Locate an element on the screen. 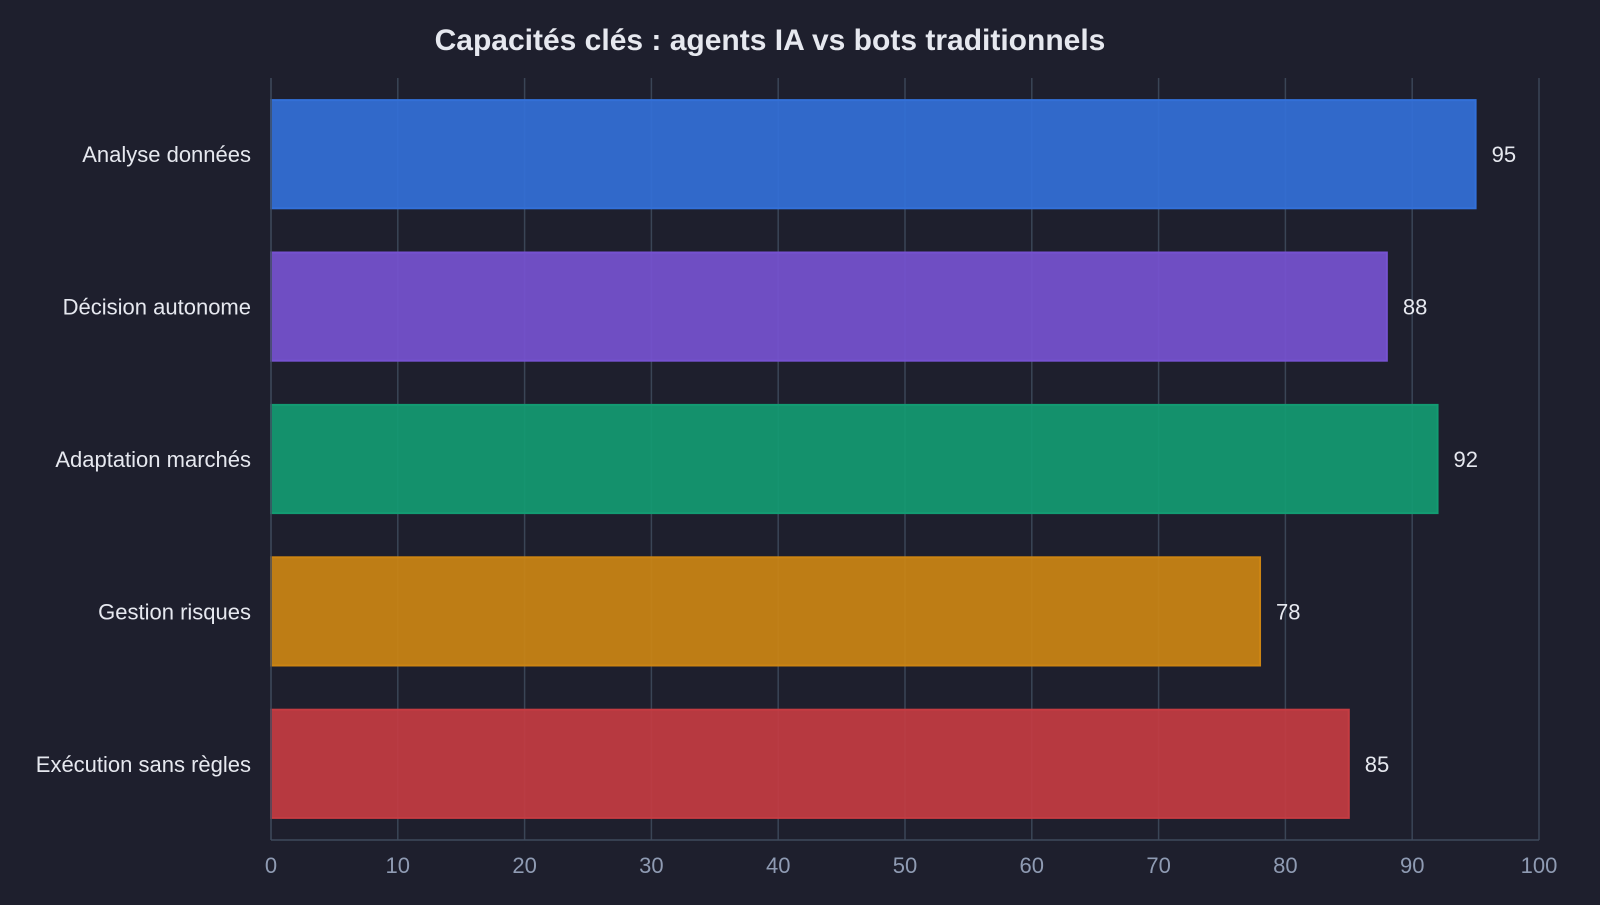 The width and height of the screenshot is (1600, 905). x-tick-label: 0 is located at coordinates (271, 865).